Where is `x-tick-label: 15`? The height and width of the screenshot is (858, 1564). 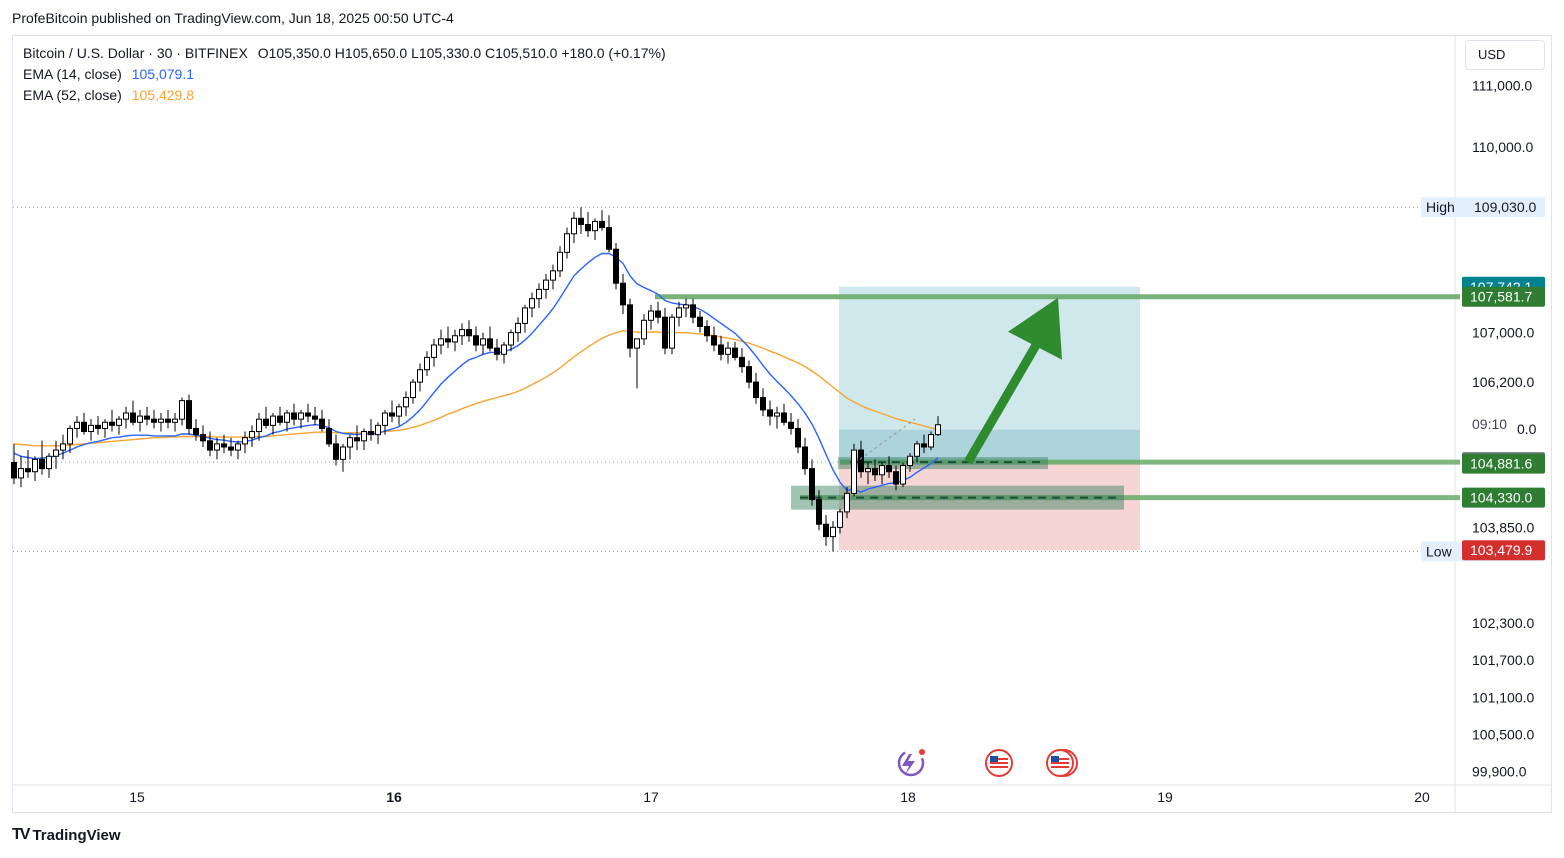
x-tick-label: 15 is located at coordinates (137, 797).